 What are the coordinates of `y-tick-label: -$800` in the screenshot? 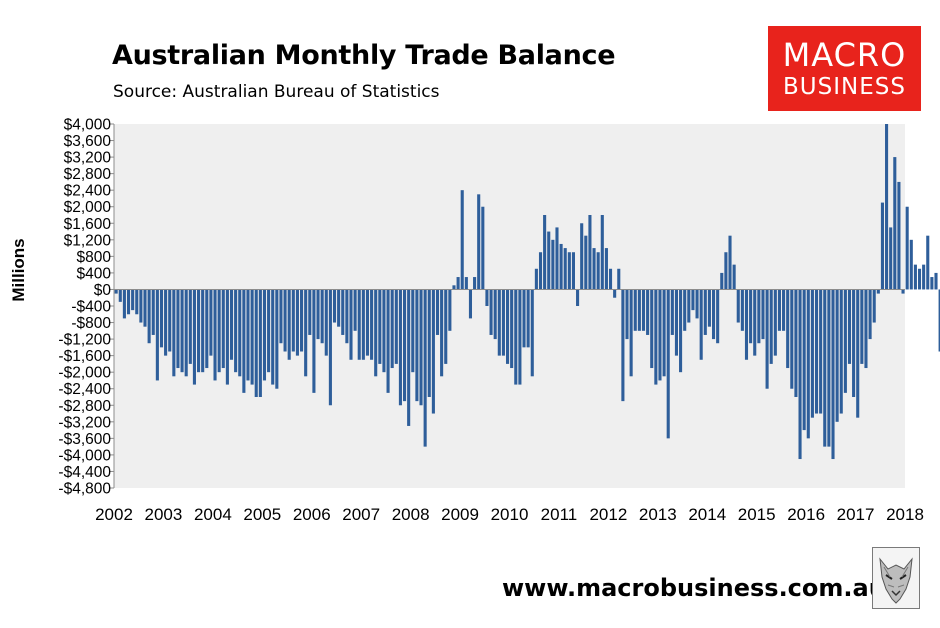 It's located at (91, 323).